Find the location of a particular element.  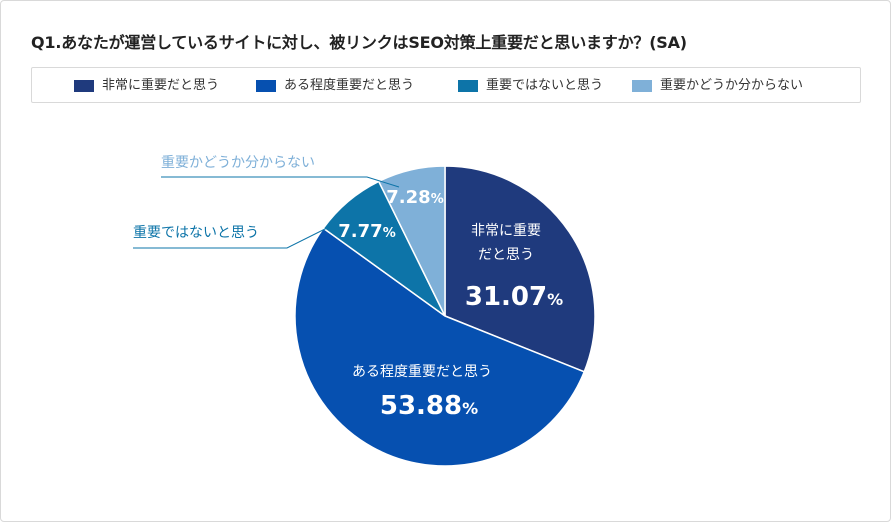

slice-value-label: 31.07% is located at coordinates (514, 297).